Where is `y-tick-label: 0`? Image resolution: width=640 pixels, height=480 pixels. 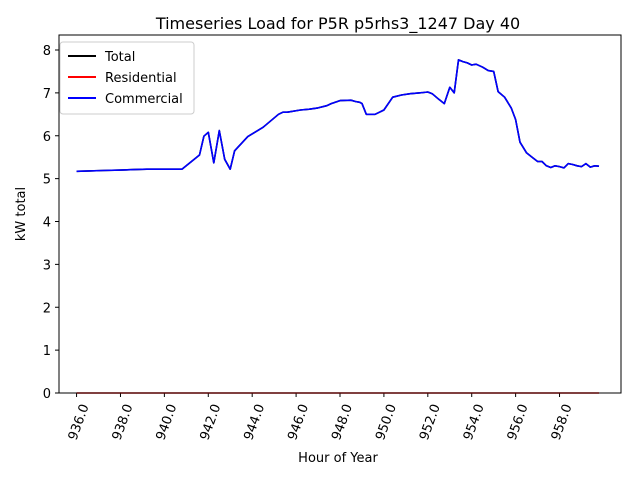 y-tick-label: 0 is located at coordinates (47, 394).